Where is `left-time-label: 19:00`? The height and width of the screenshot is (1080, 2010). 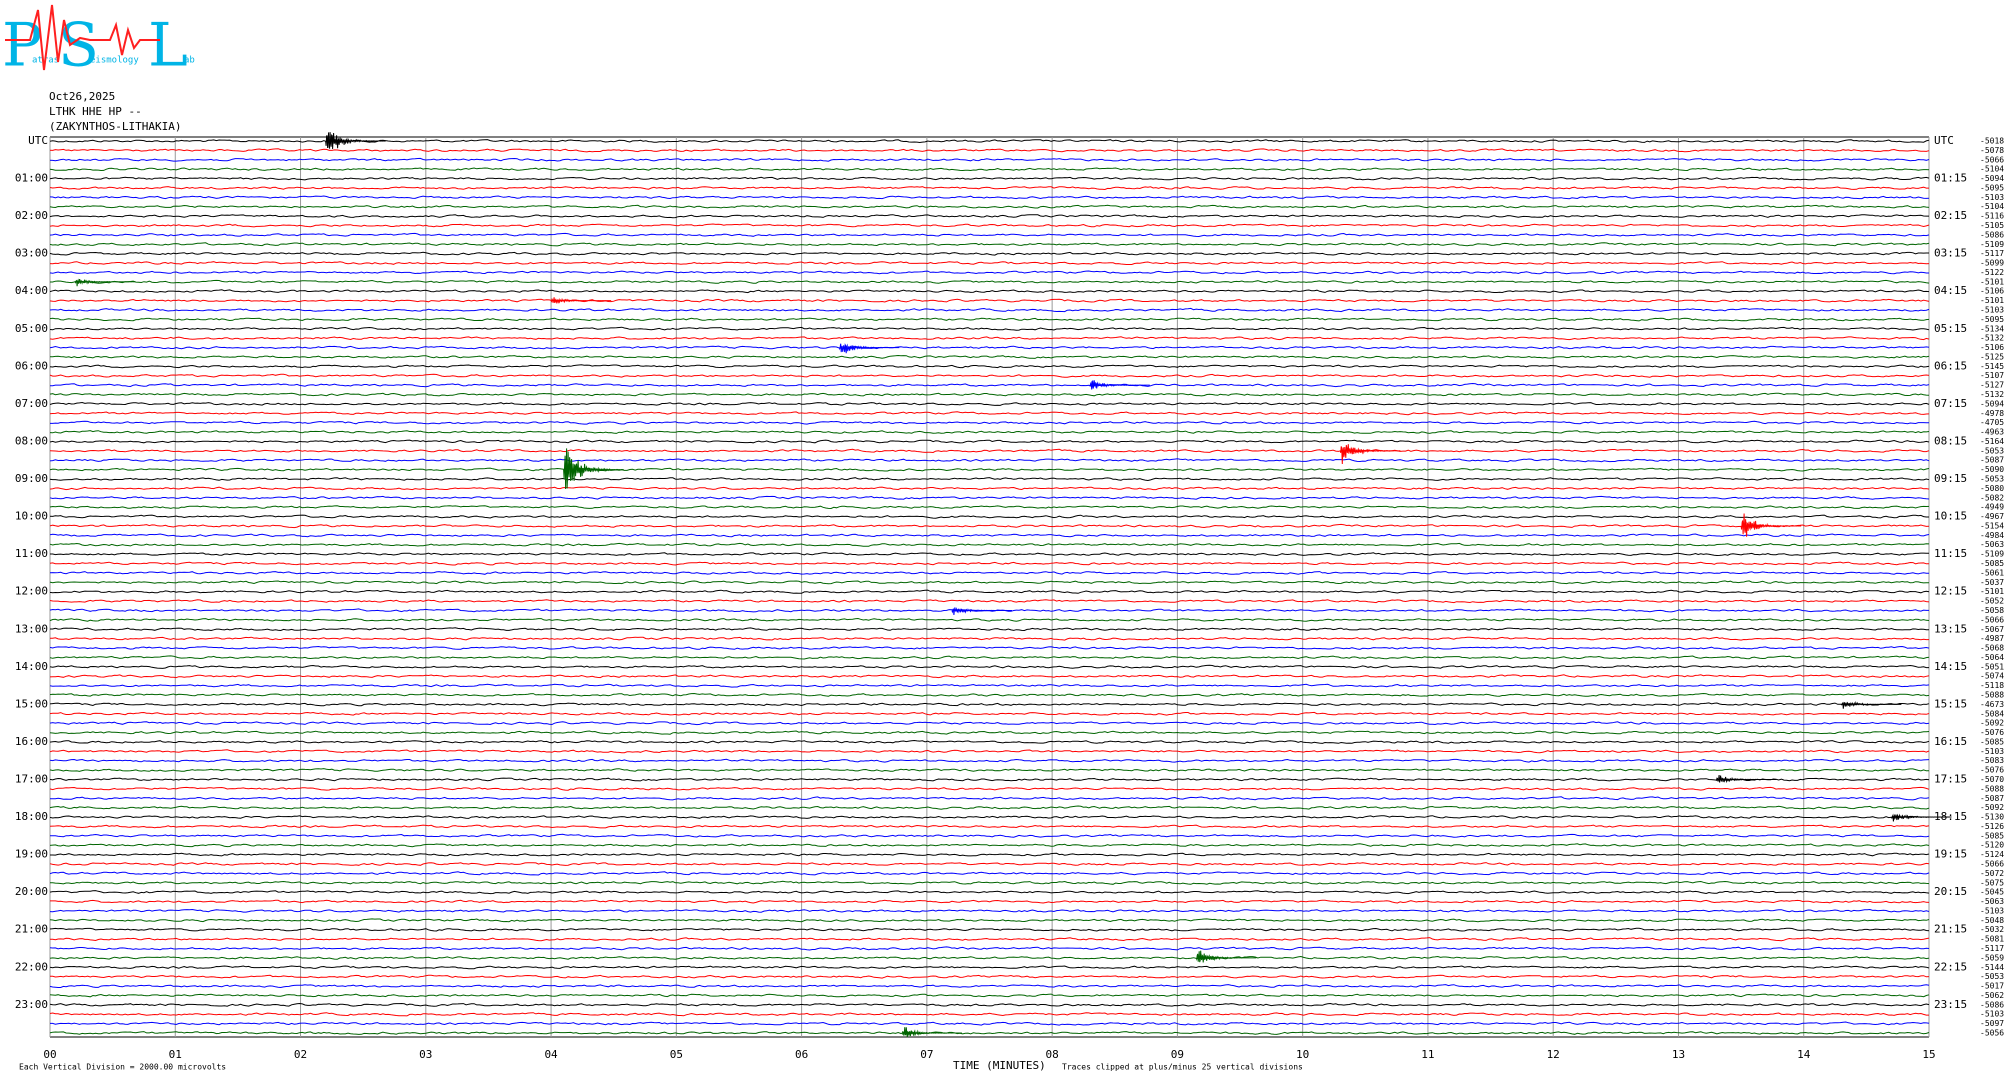
left-time-label: 19:00 is located at coordinates (31, 854).